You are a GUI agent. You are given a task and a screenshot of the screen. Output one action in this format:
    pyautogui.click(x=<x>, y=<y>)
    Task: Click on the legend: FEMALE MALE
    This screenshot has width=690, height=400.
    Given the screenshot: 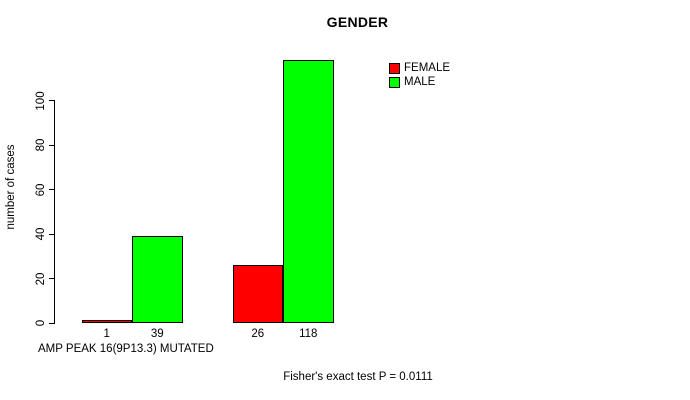 What is the action you would take?
    pyautogui.click(x=420, y=76)
    